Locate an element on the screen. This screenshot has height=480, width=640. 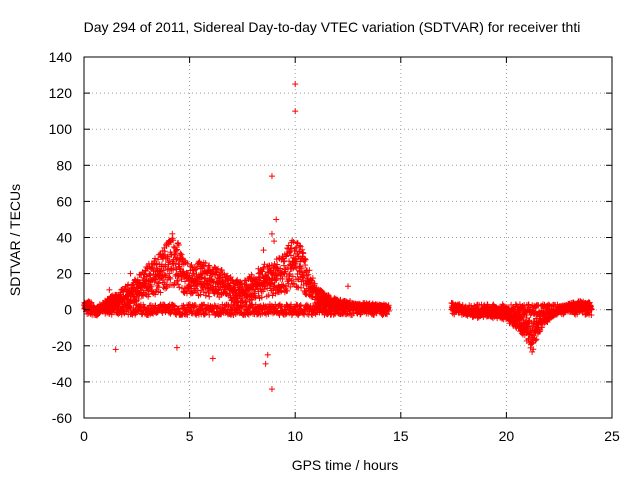
x-tick-label: 15 is located at coordinates (401, 436).